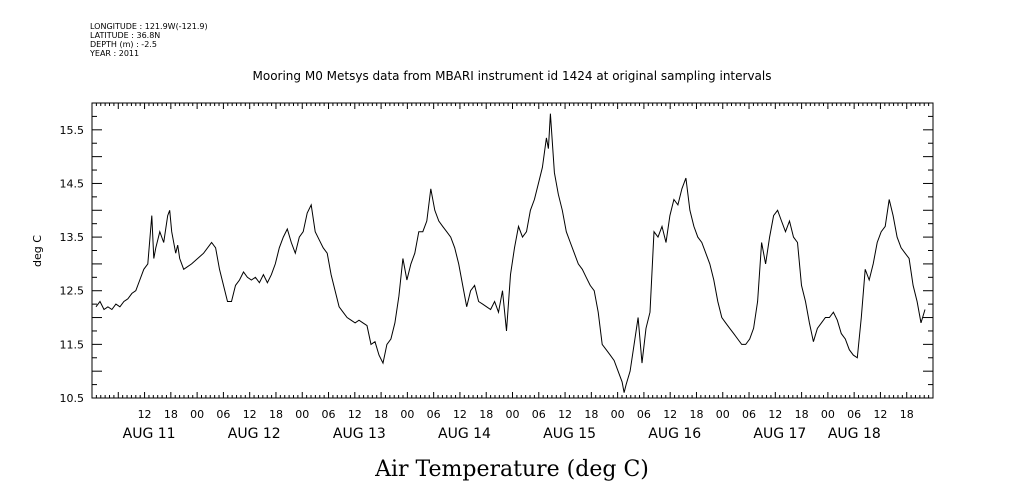 Image resolution: width=1009 pixels, height=504 pixels. What do you see at coordinates (254, 434) in the screenshot?
I see `day-label: AUG 12` at bounding box center [254, 434].